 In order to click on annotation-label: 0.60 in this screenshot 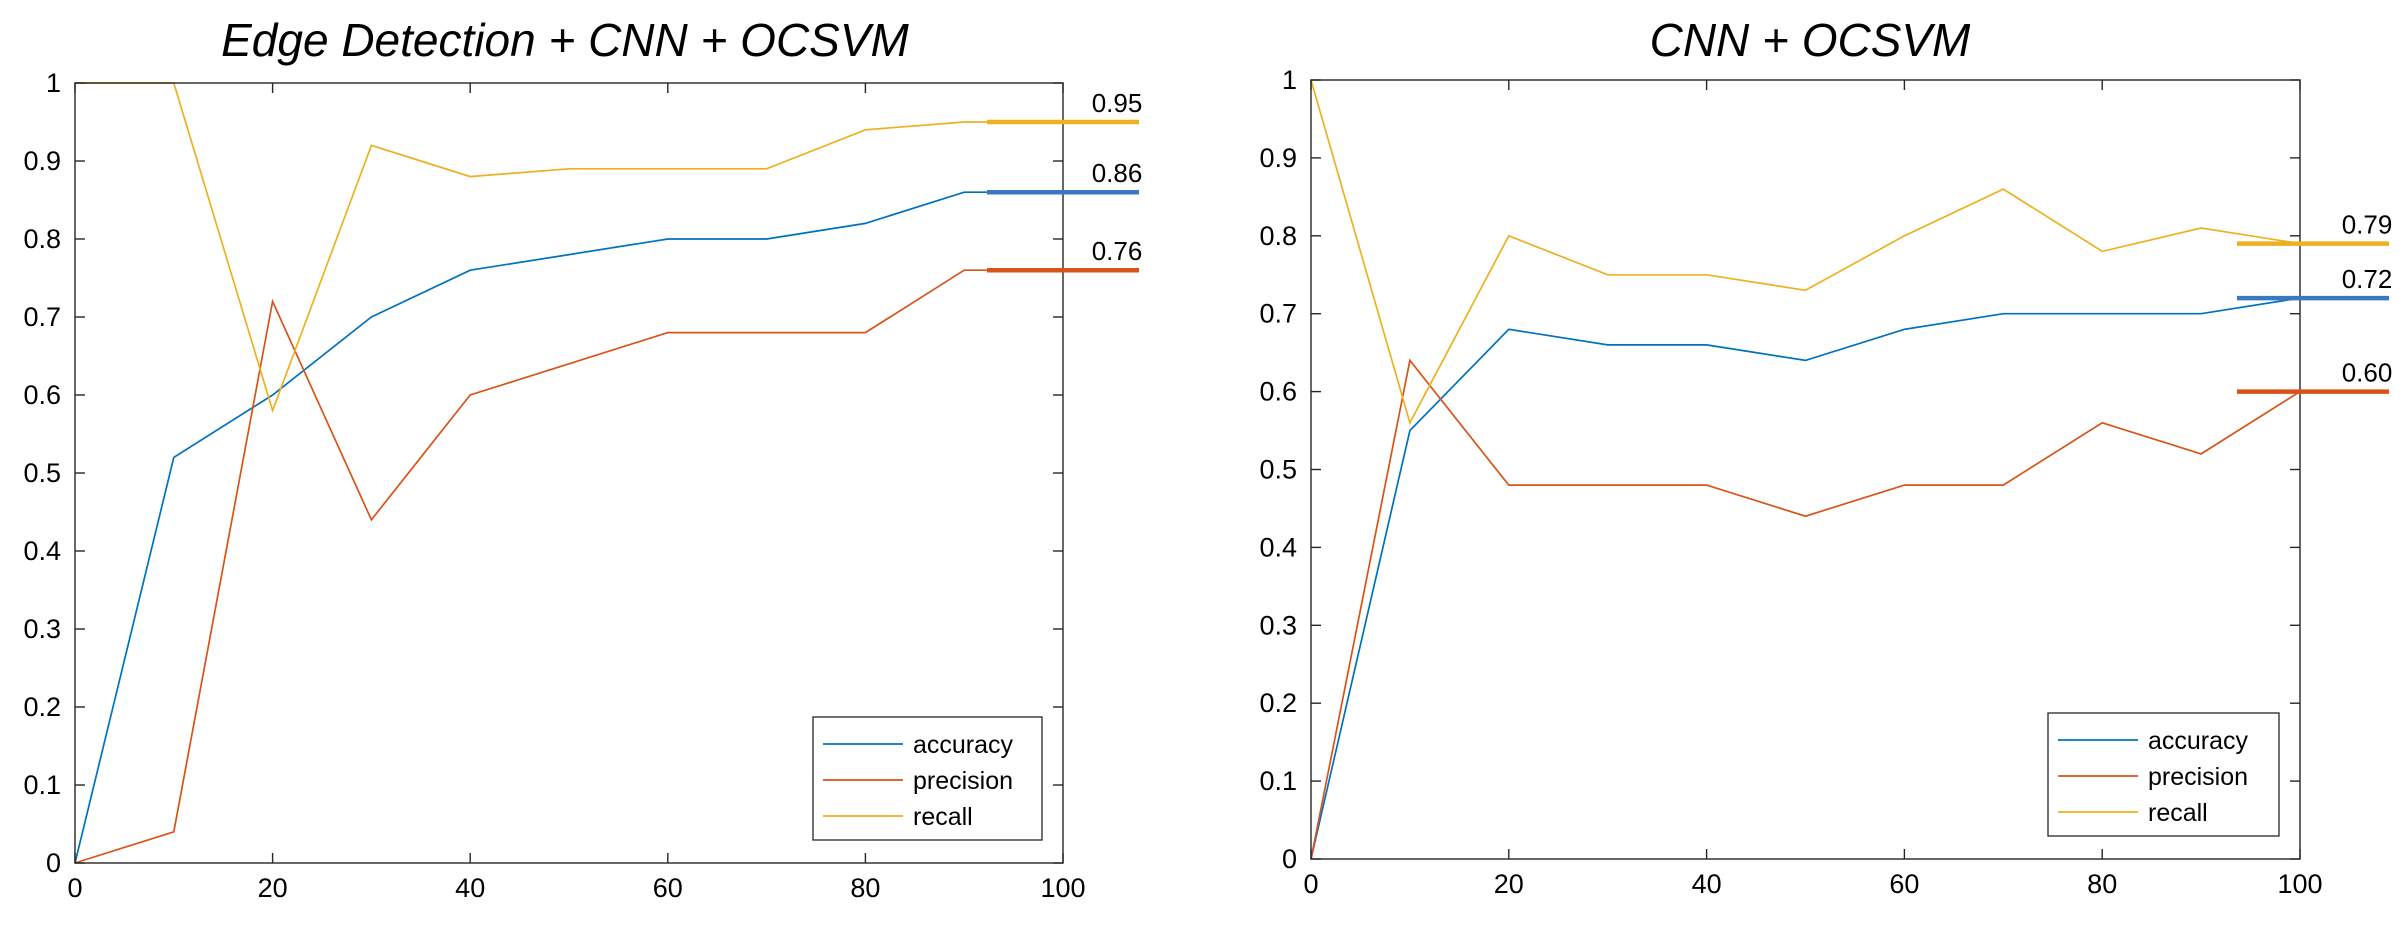, I will do `click(2367, 373)`.